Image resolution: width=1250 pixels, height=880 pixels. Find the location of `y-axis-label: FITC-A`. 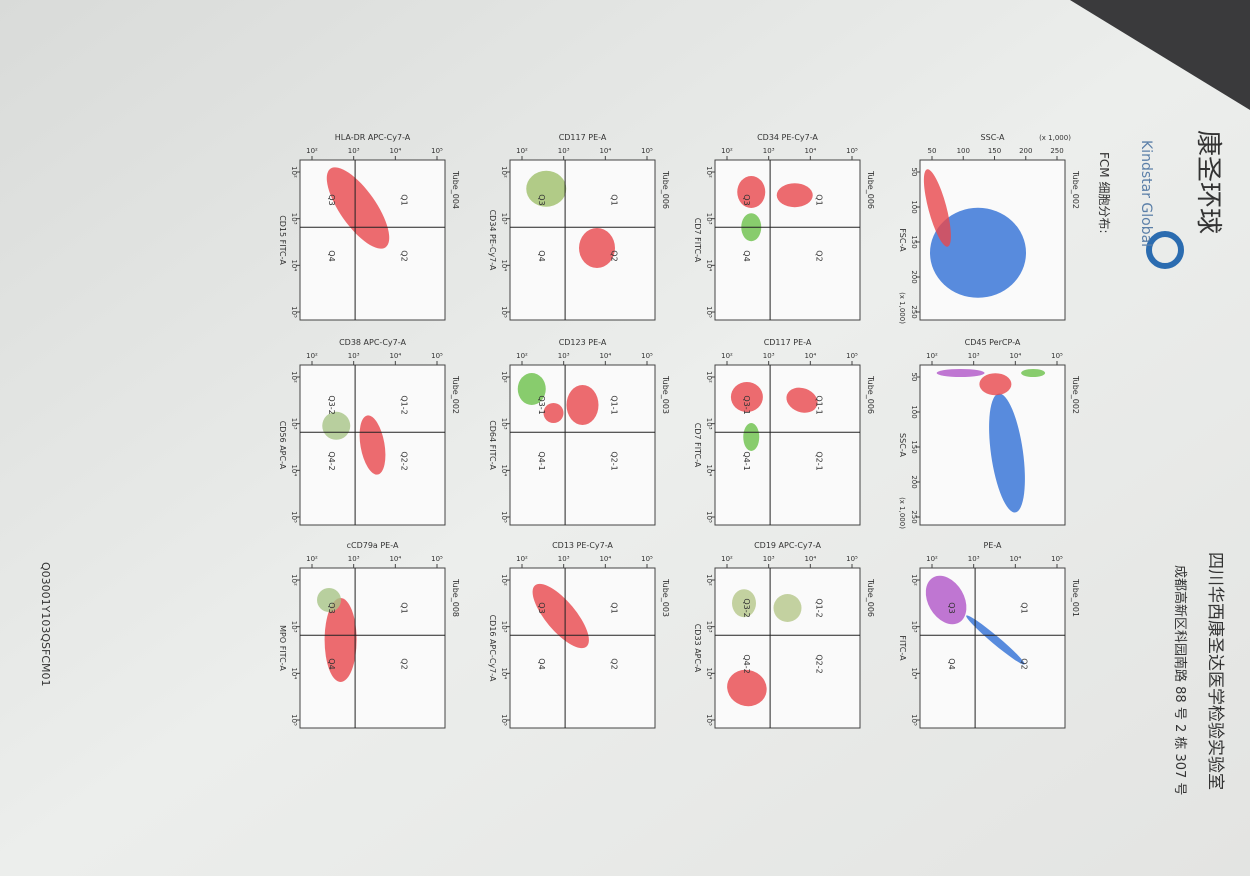

y-axis-label: FITC-A is located at coordinates (902, 648).